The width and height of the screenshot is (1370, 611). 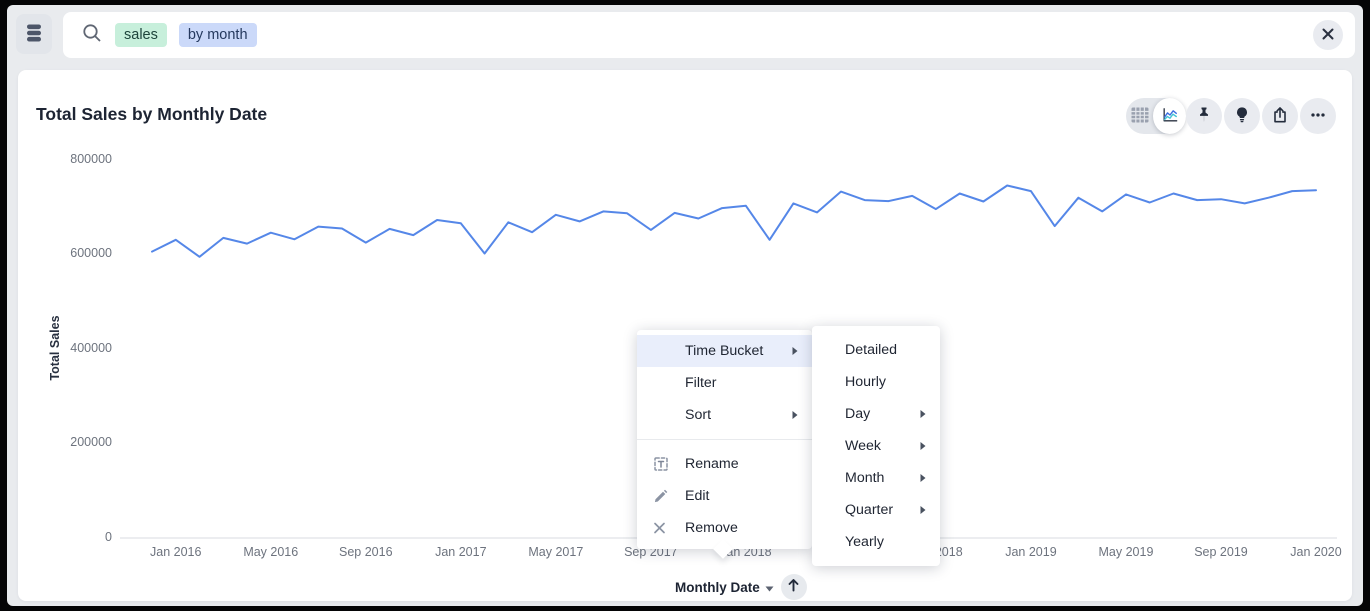 I want to click on column-context-menu: Time Bucket Filter Sort Rename, so click(x=724, y=444).